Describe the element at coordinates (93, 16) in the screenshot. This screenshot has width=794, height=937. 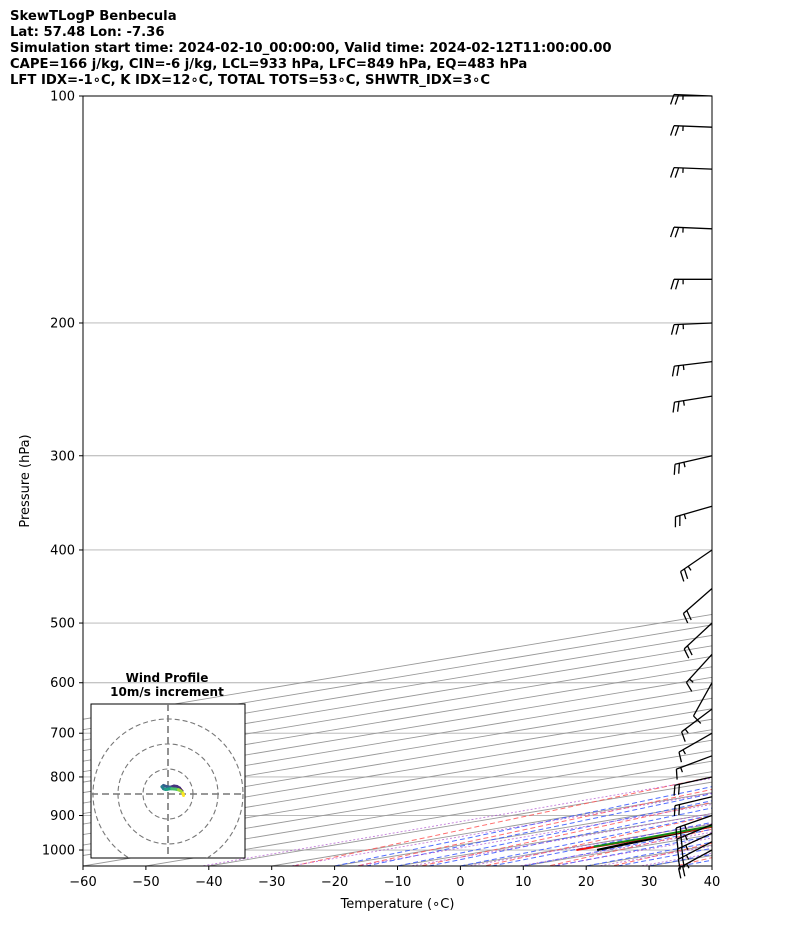
I see `chart-title: SkewTLogP Benbecula` at that location.